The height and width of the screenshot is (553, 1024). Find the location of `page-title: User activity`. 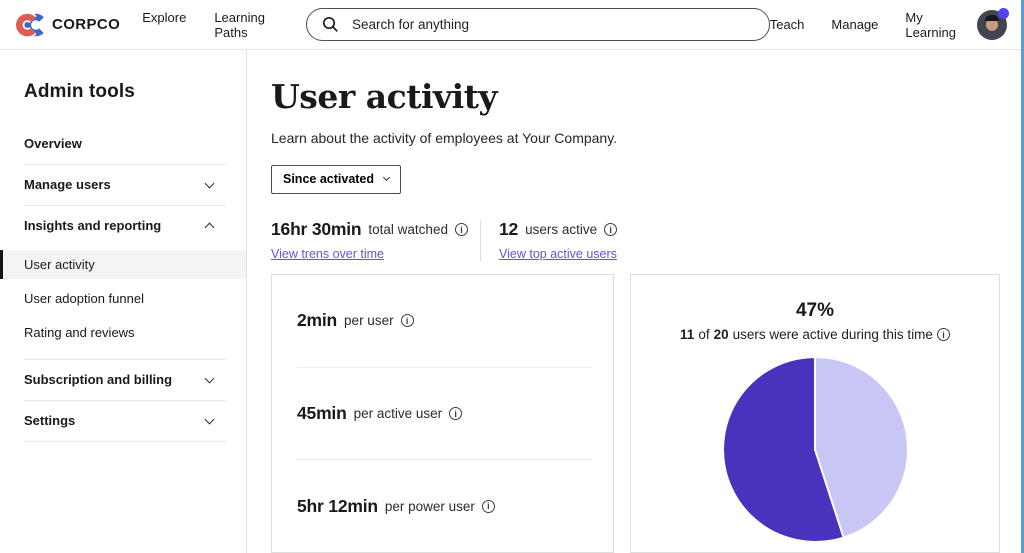

page-title: User activity is located at coordinates (384, 96).